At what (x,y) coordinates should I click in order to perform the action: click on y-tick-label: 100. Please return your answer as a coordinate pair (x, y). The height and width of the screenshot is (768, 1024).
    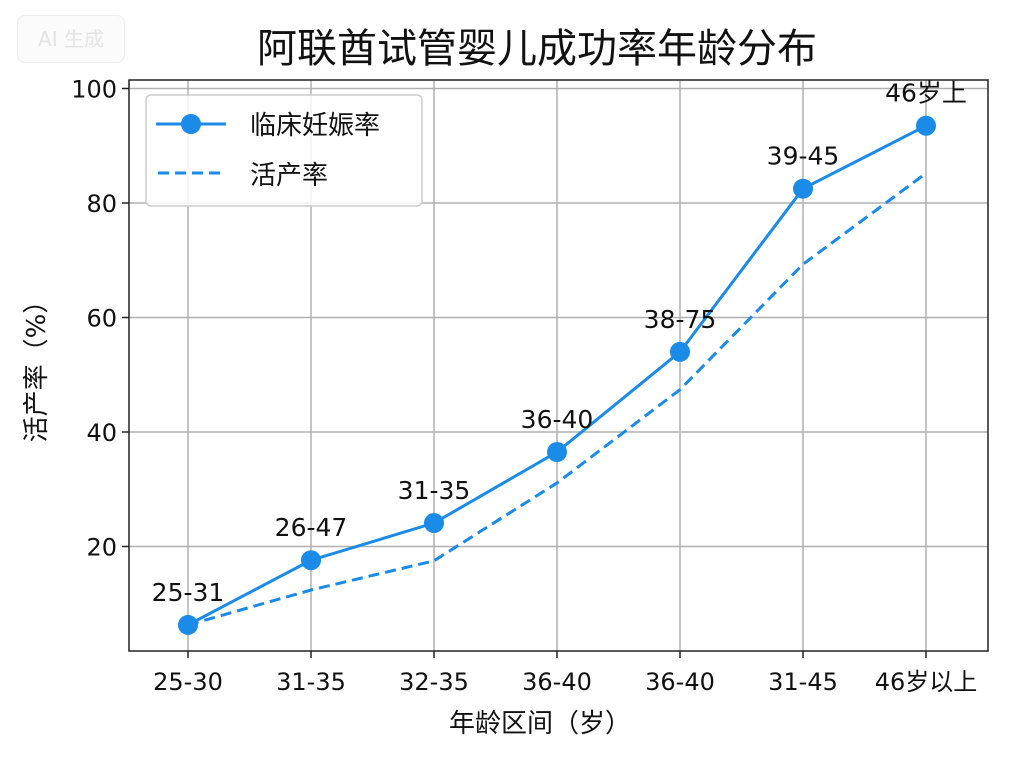
    Looking at the image, I should click on (94, 90).